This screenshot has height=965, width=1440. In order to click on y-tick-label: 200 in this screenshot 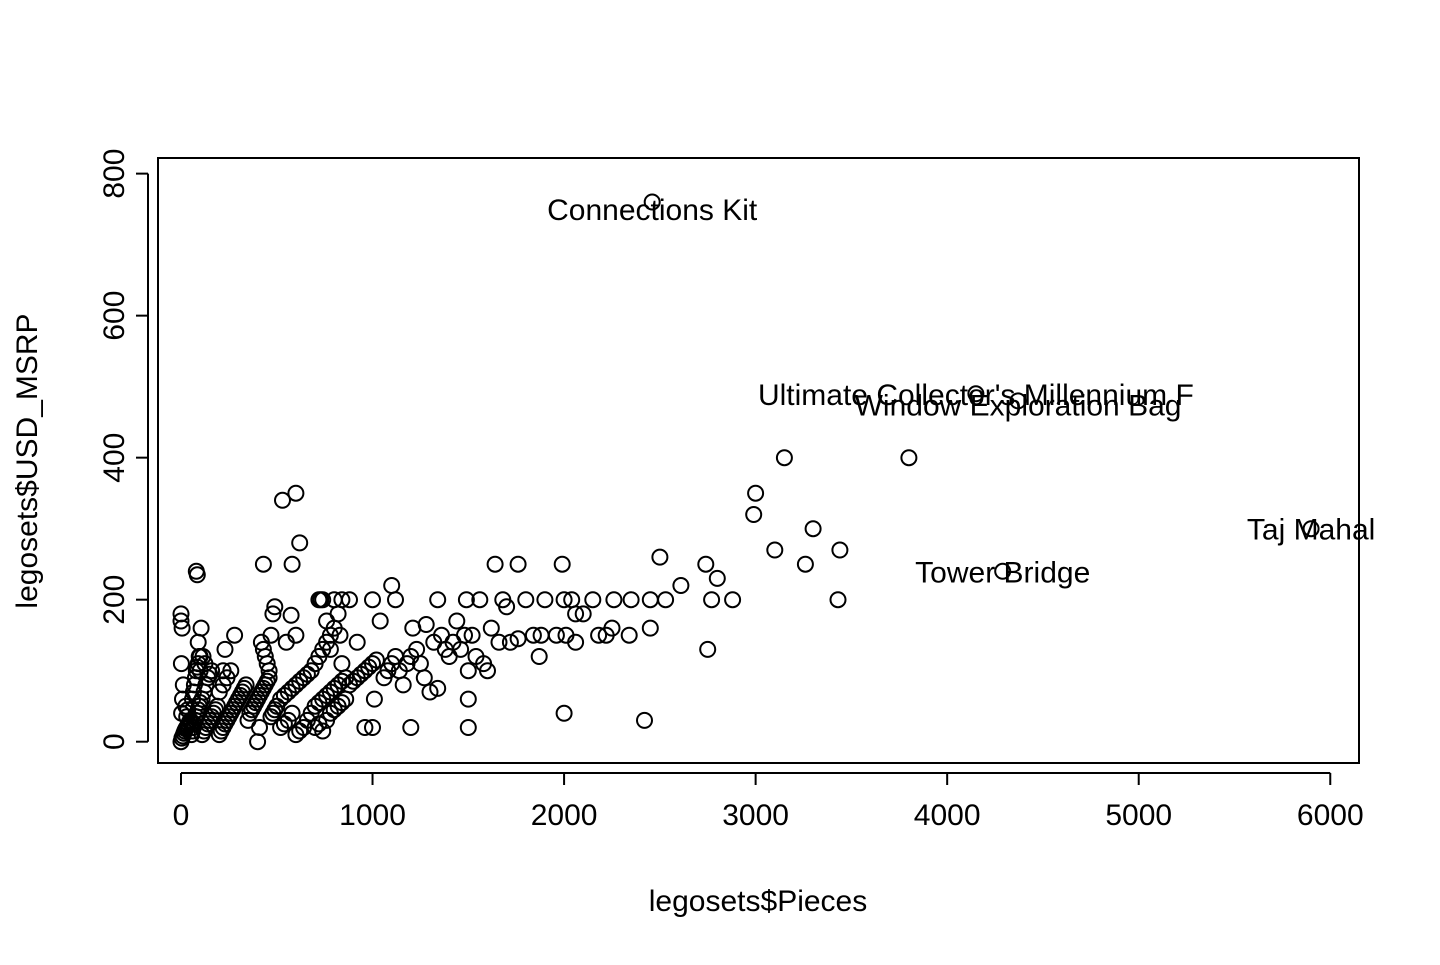, I will do `click(114, 600)`.